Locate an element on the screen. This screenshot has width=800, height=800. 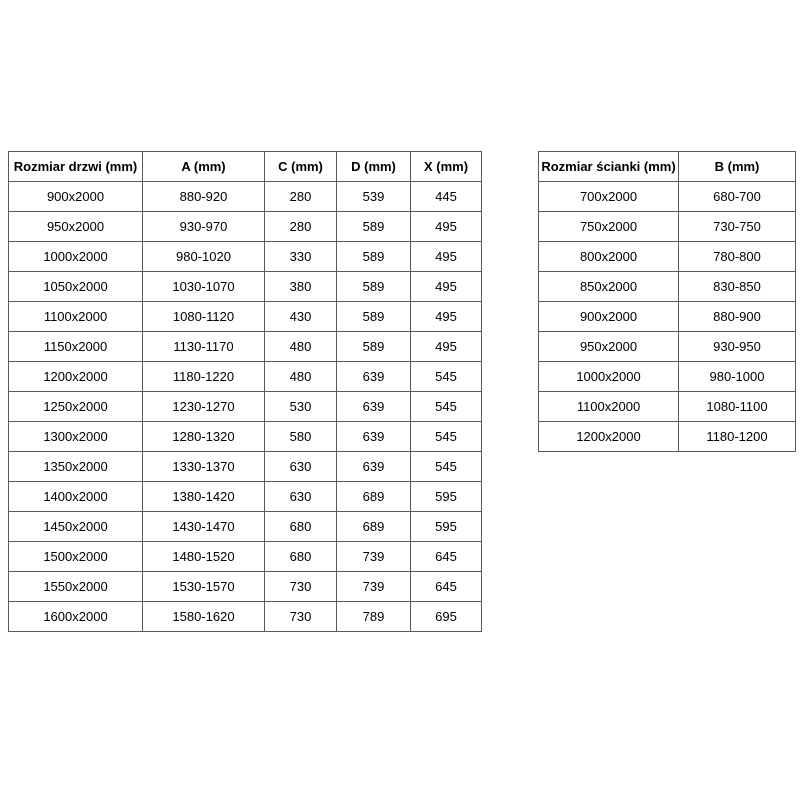
table-cell: 950x2000 is located at coordinates (608, 346).